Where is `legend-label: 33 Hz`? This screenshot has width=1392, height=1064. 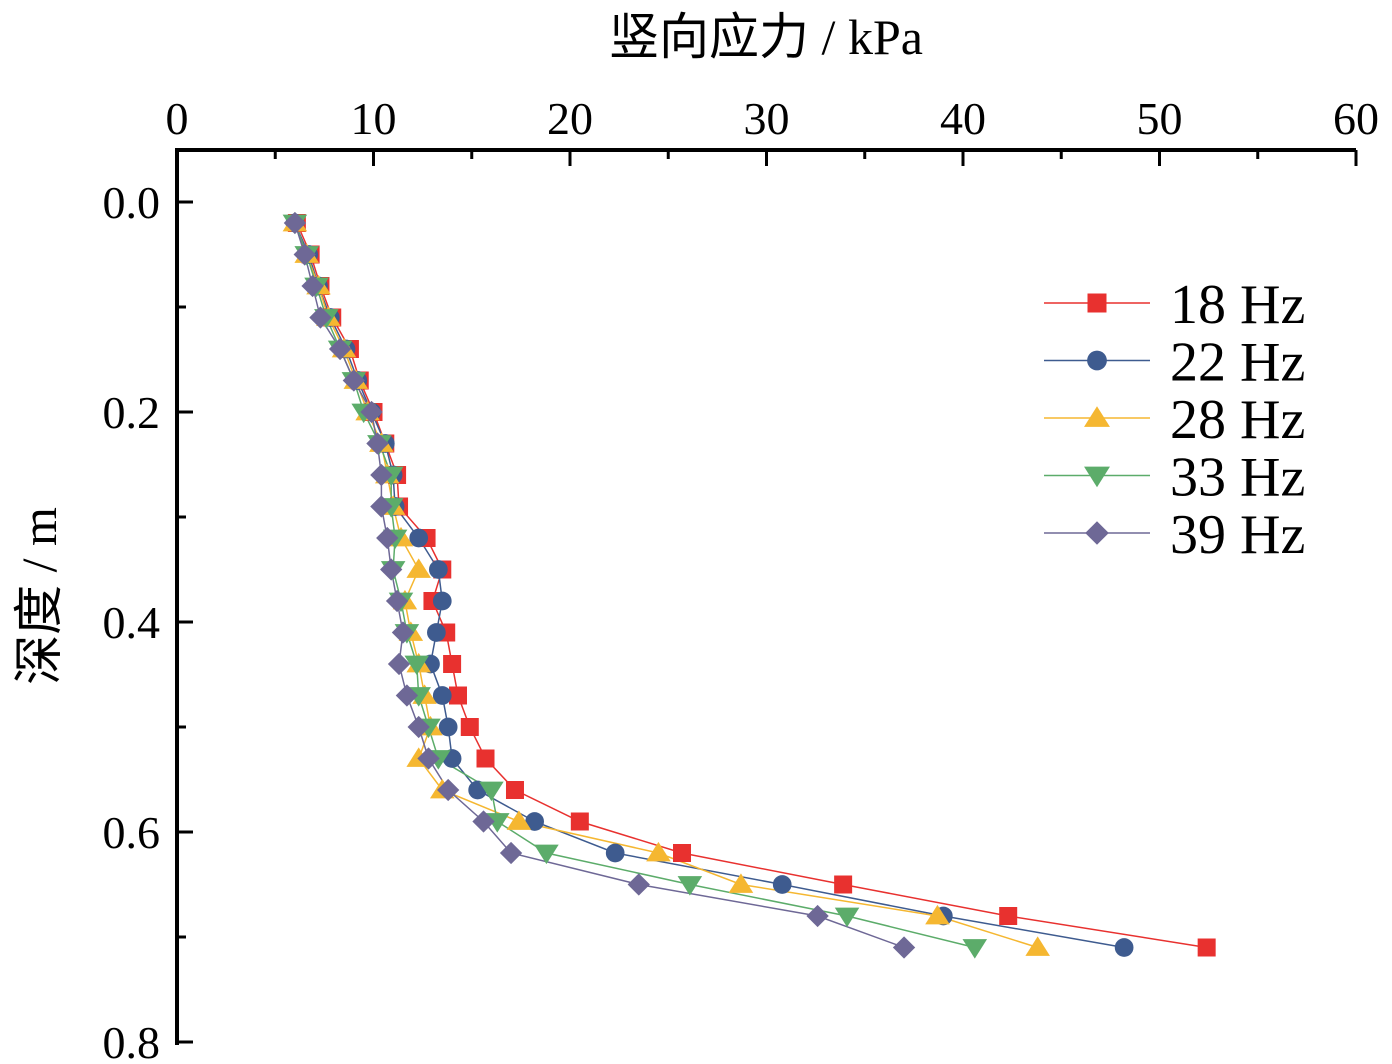 legend-label: 33 Hz is located at coordinates (1237, 478).